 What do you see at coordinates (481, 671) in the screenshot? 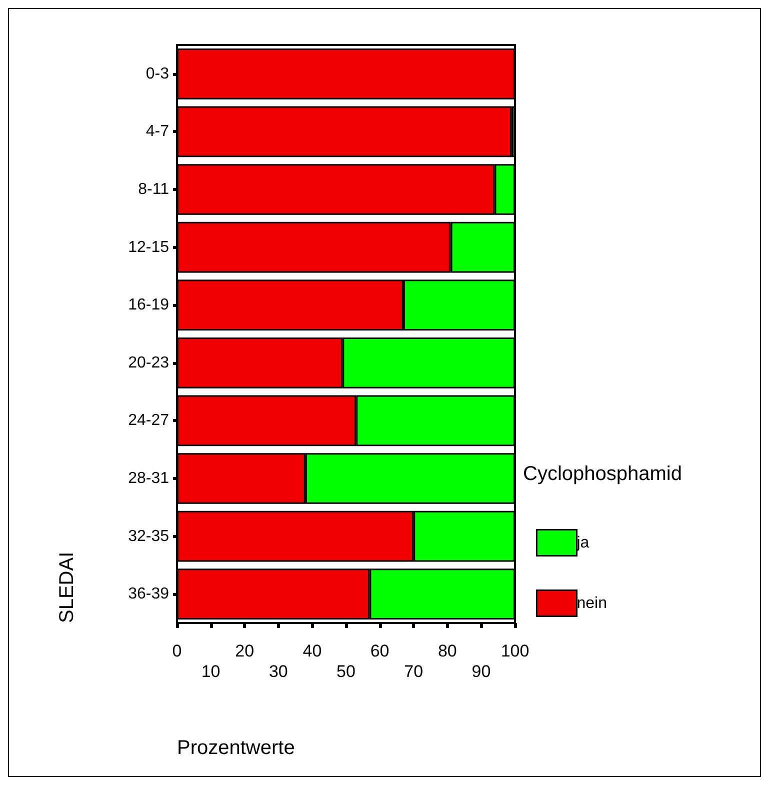
I see `x2-tick-label: 90` at bounding box center [481, 671].